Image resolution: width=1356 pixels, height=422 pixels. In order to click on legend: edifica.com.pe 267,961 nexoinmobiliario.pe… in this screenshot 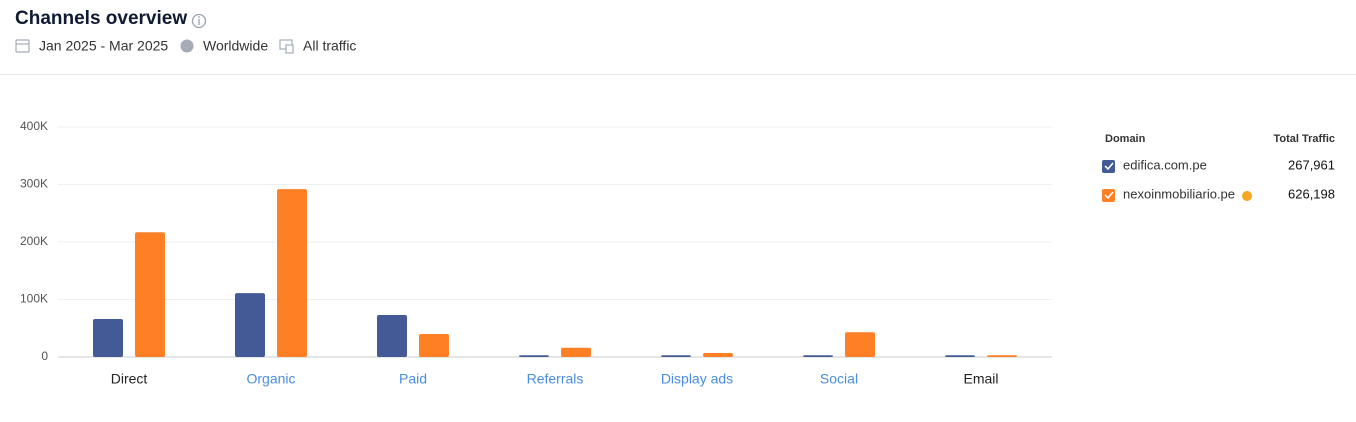, I will do `click(1218, 179)`.